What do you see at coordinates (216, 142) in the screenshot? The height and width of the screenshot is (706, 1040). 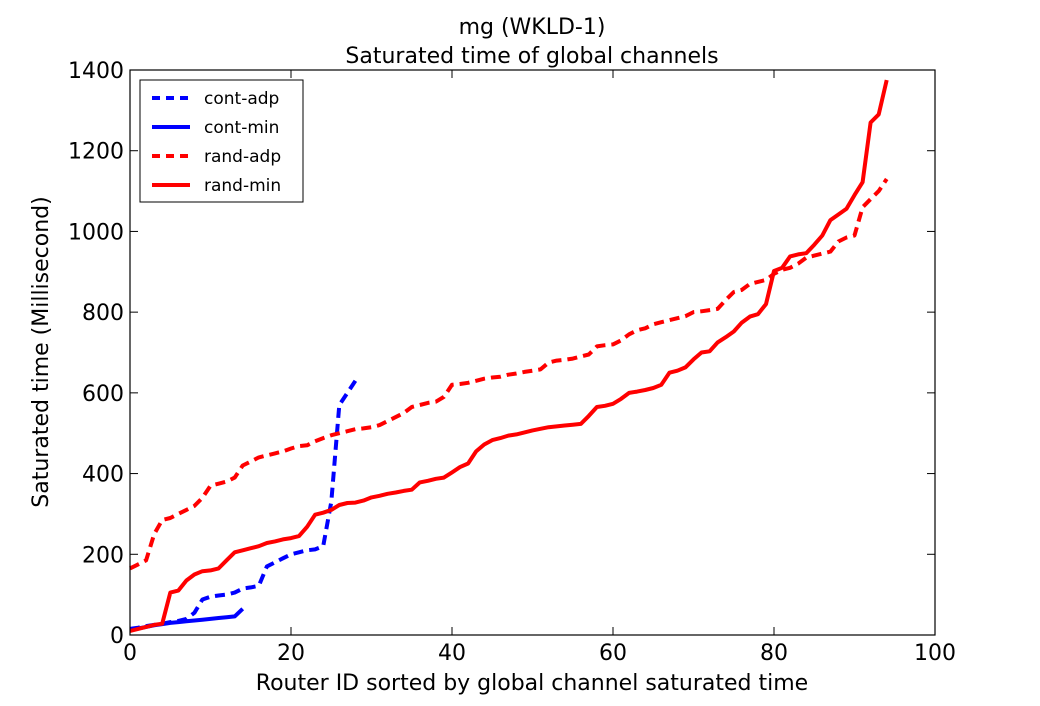 I see `legend-items: cont-adp cont-min rand-adp rand-min` at bounding box center [216, 142].